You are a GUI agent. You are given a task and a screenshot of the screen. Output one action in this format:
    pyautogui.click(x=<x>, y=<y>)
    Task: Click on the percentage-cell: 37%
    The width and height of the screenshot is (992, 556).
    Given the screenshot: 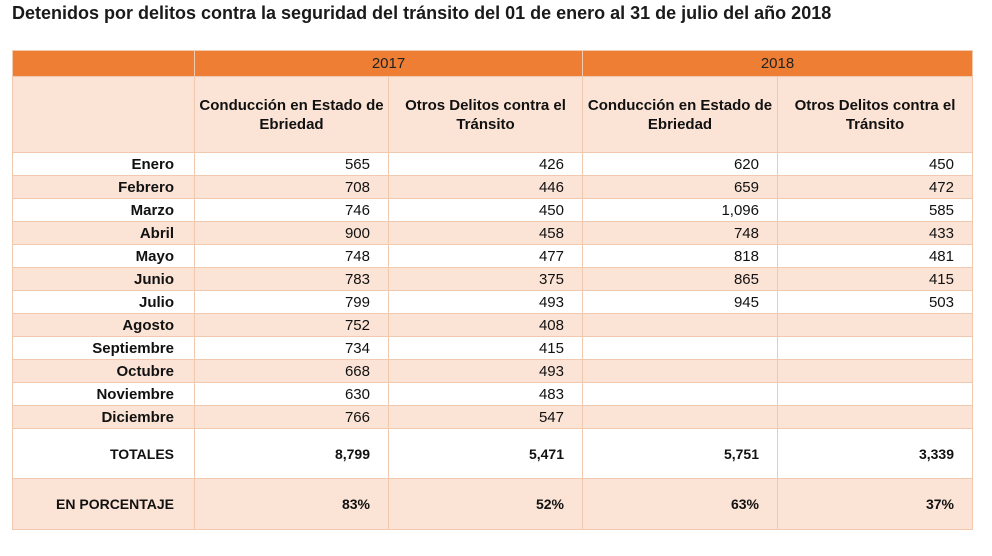 What is the action you would take?
    pyautogui.click(x=875, y=504)
    